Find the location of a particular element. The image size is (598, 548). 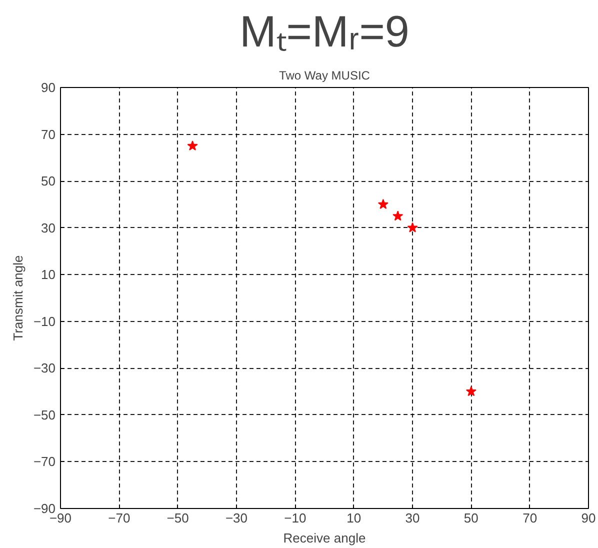

x-axis-title: Receive angle is located at coordinates (324, 538).